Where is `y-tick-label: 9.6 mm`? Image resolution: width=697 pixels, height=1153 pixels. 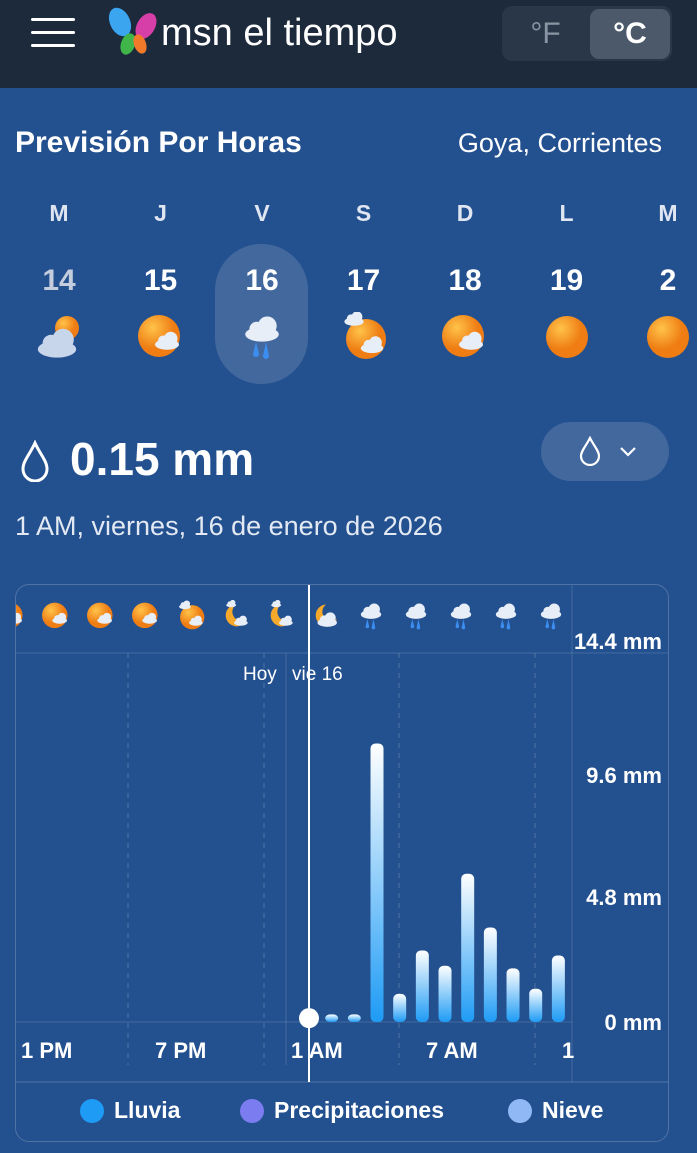 y-tick-label: 9.6 mm is located at coordinates (624, 775).